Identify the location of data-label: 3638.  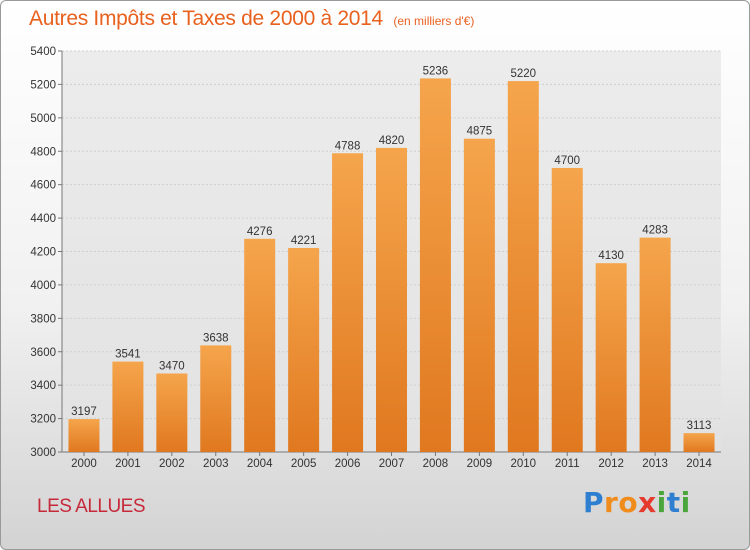
(216, 338).